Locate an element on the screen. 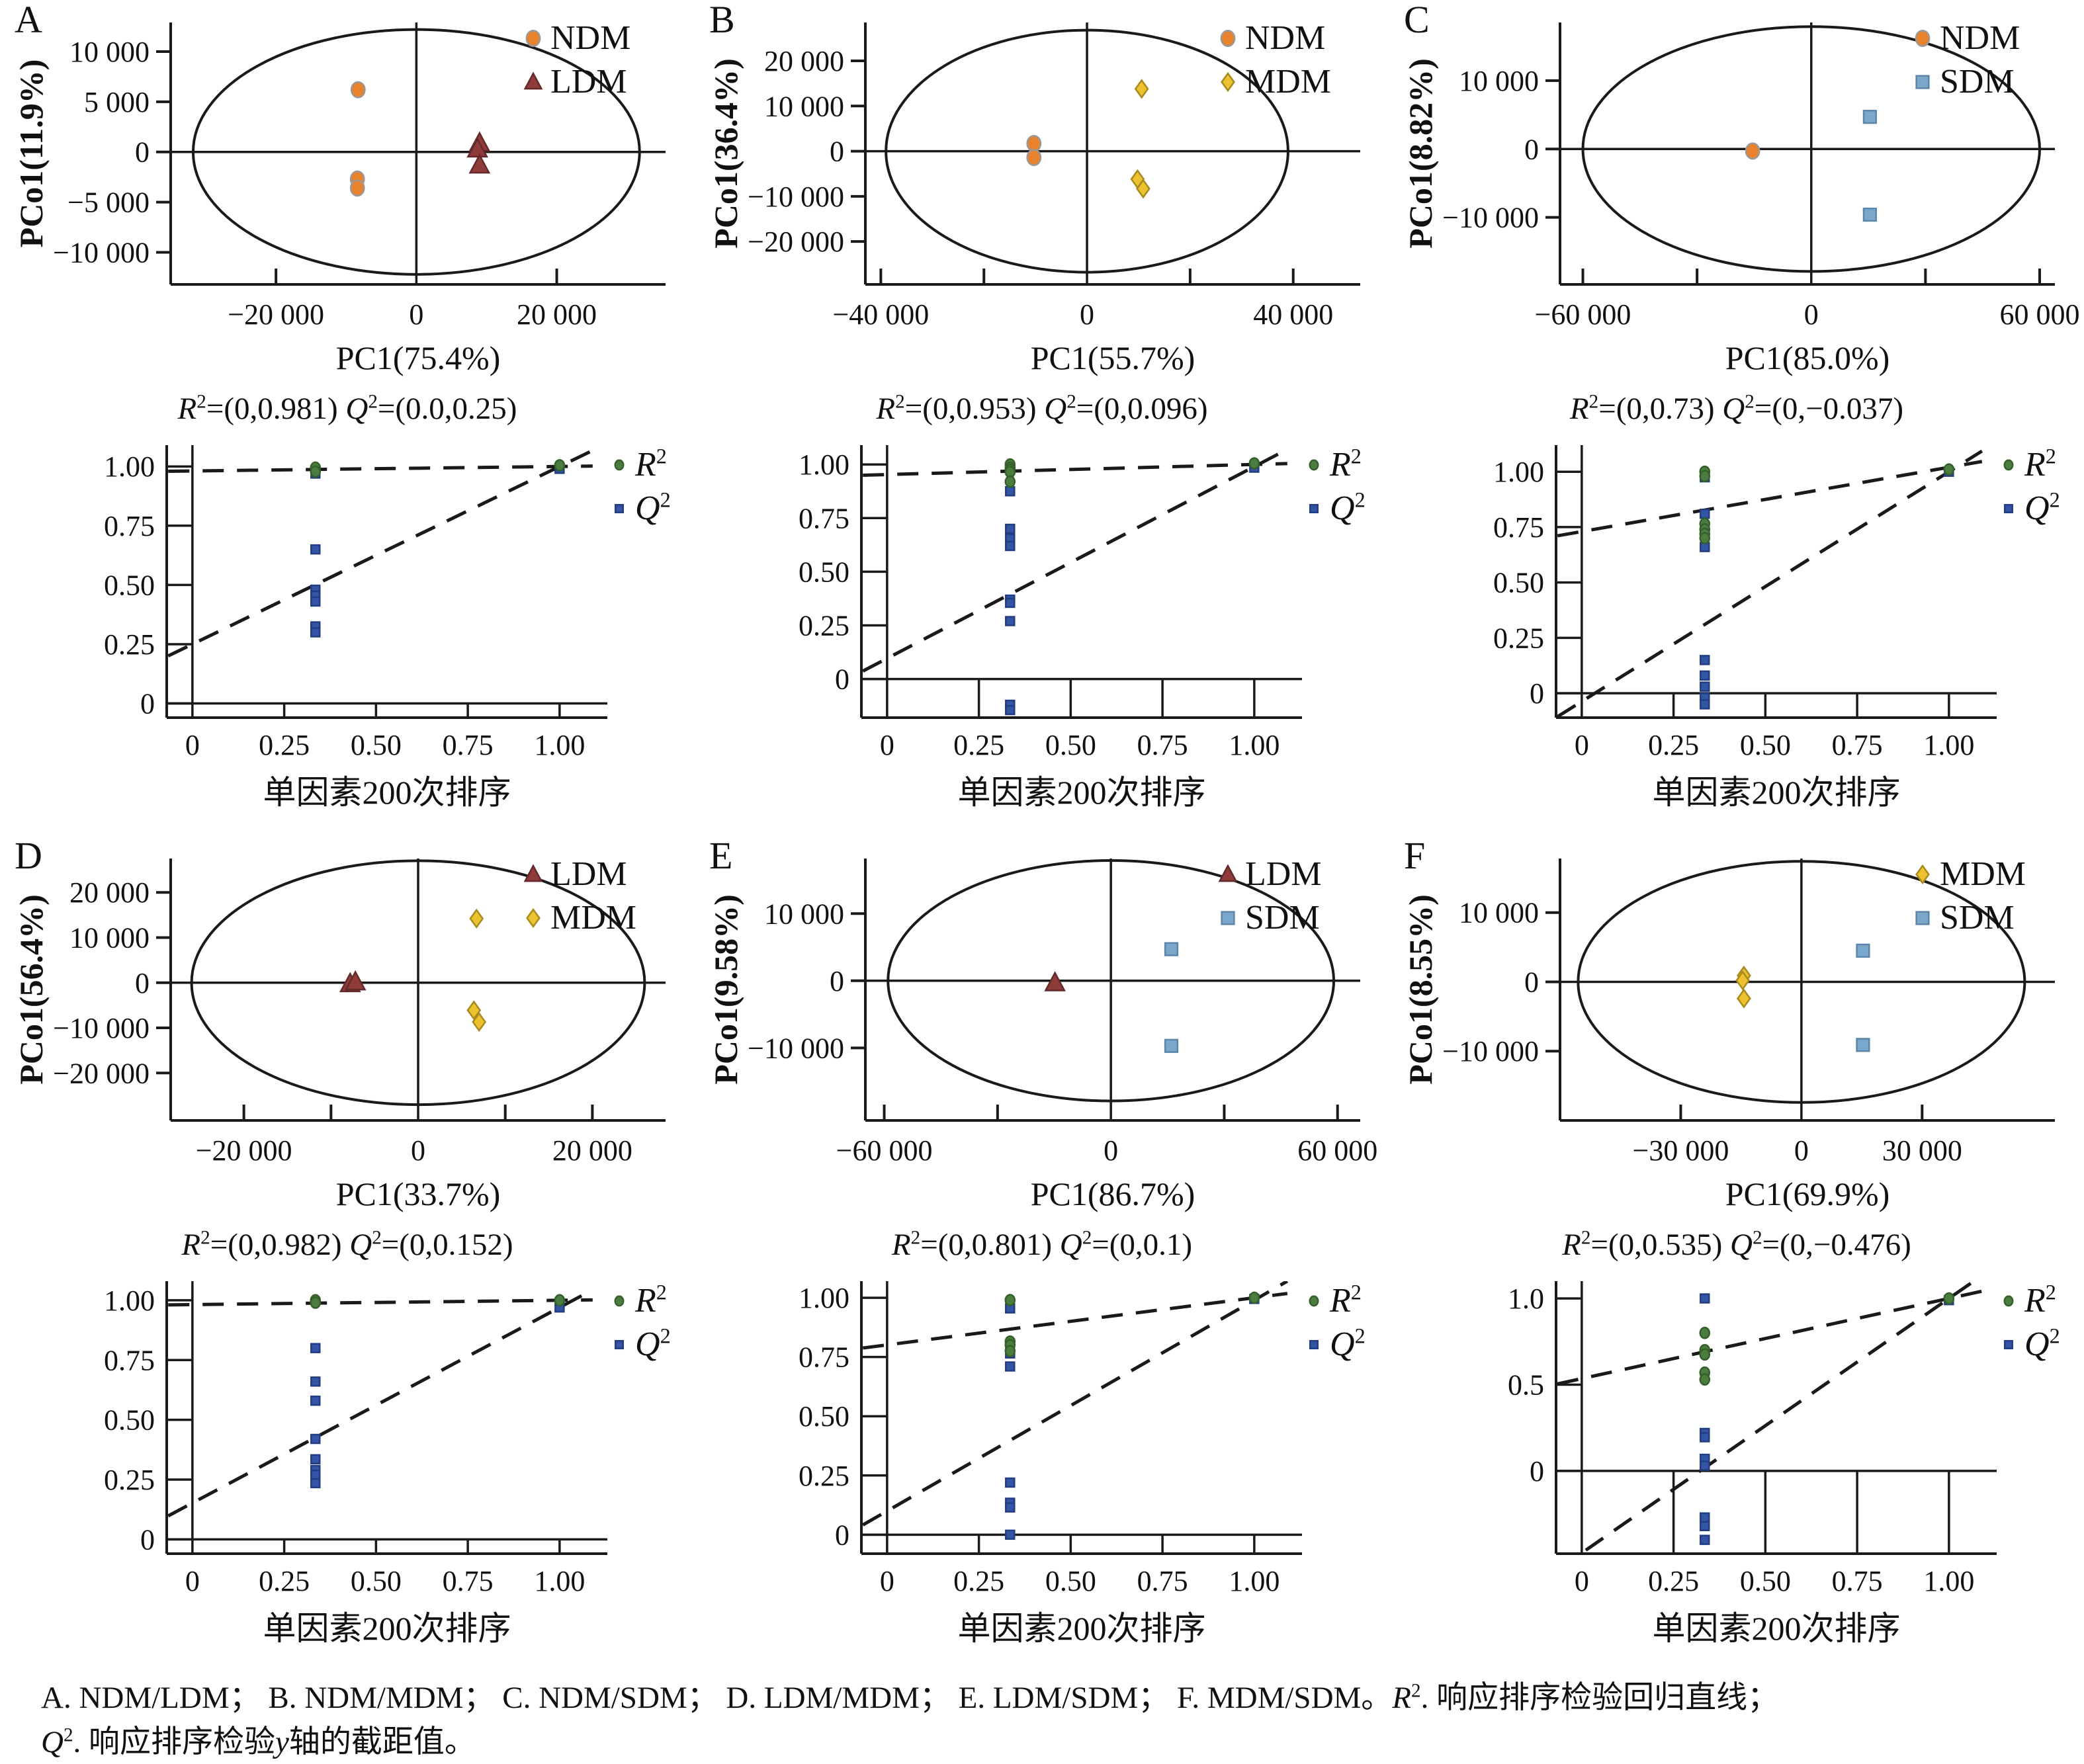 This screenshot has width=2084, height=1764. legend-item-NDM: NDM is located at coordinates (1274, 38).